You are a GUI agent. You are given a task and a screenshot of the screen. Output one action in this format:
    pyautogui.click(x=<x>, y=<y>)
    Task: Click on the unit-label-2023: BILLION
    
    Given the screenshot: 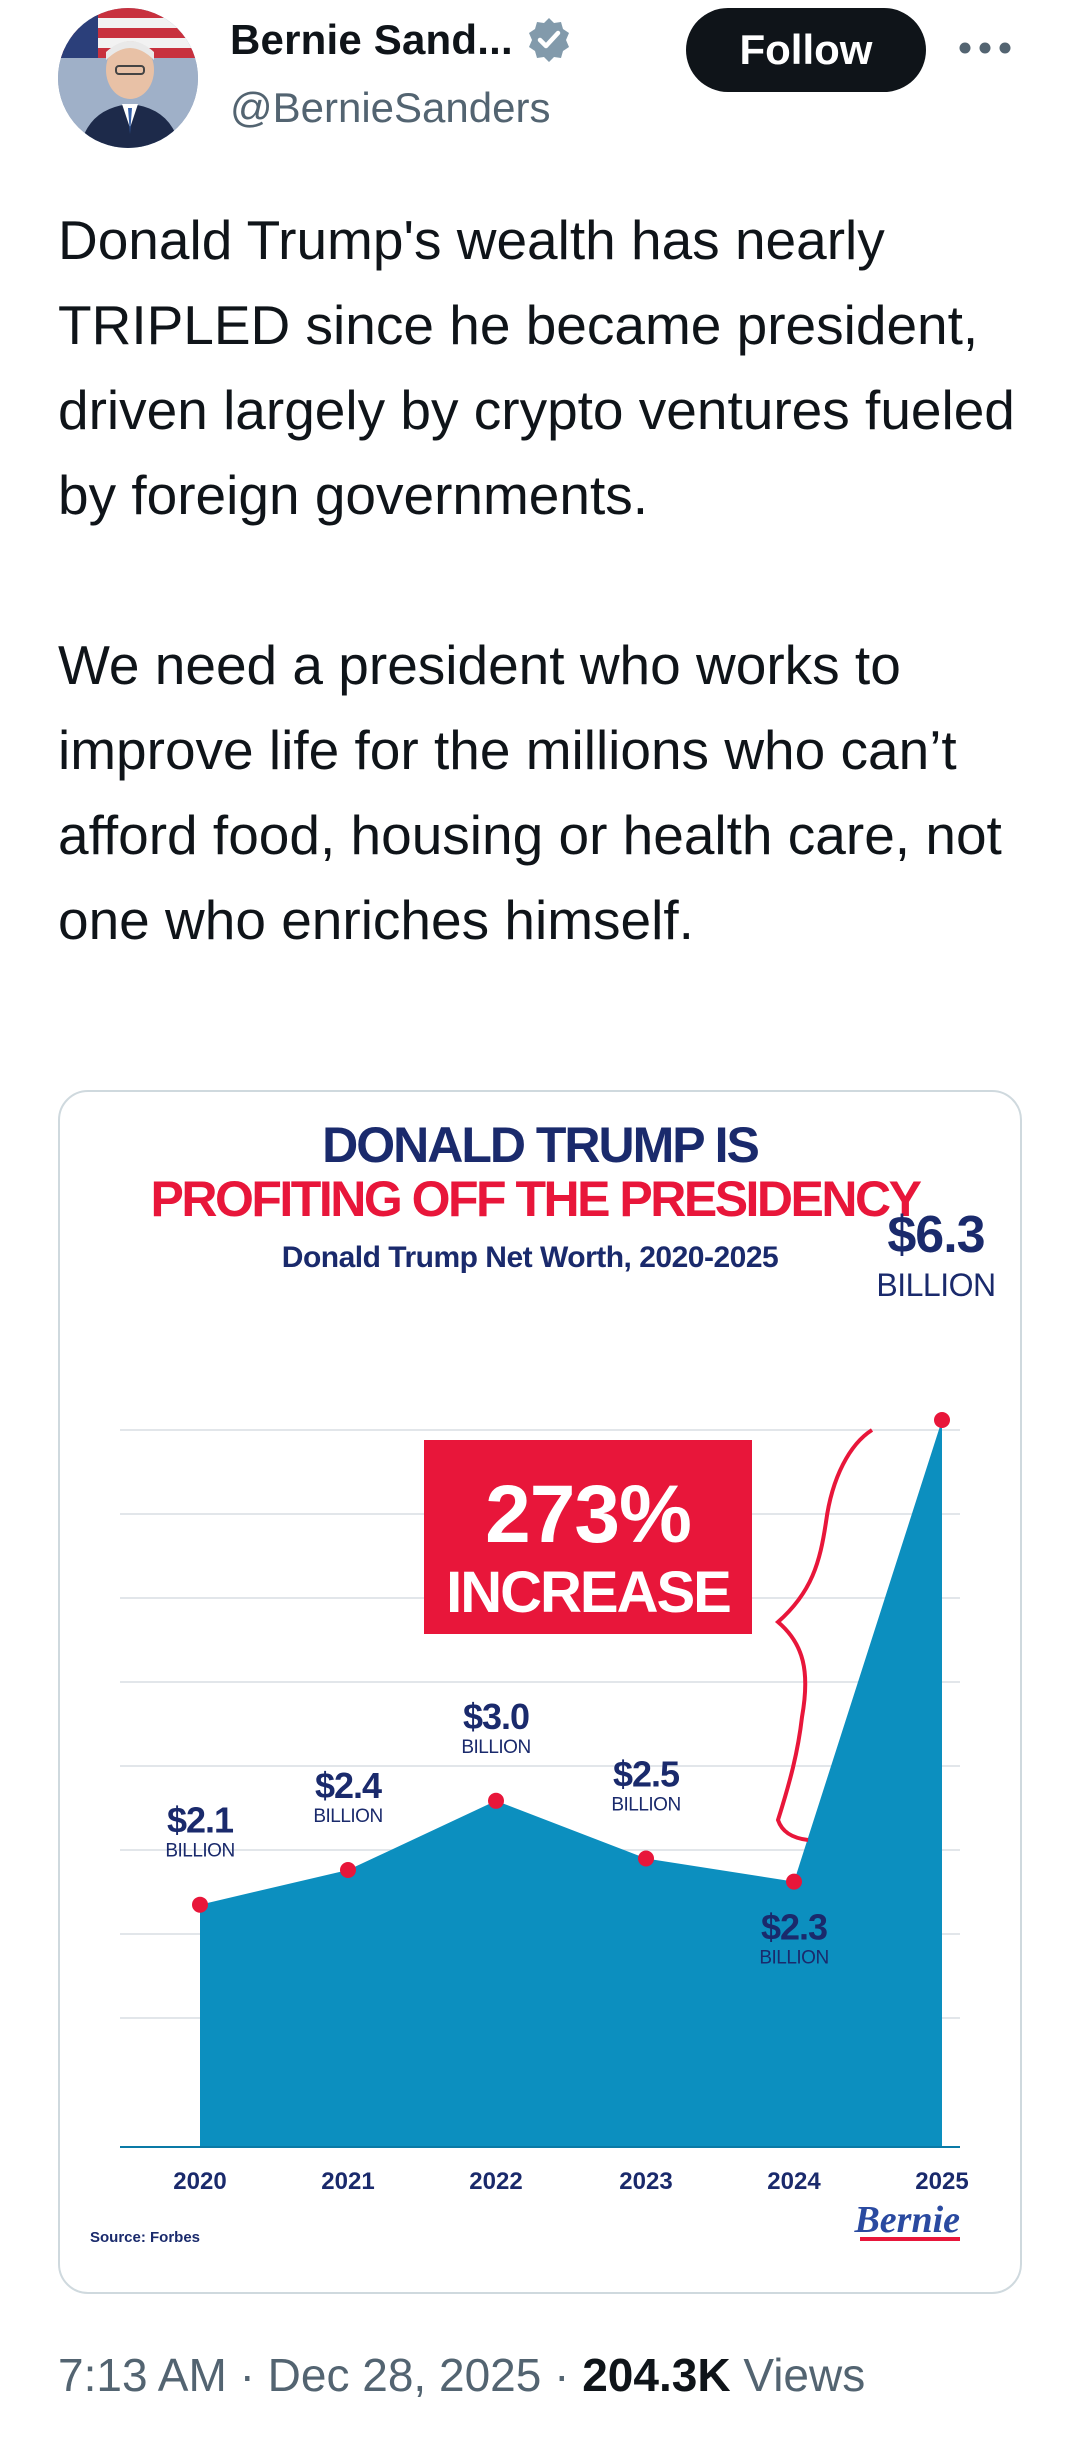 What is the action you would take?
    pyautogui.click(x=645, y=1805)
    